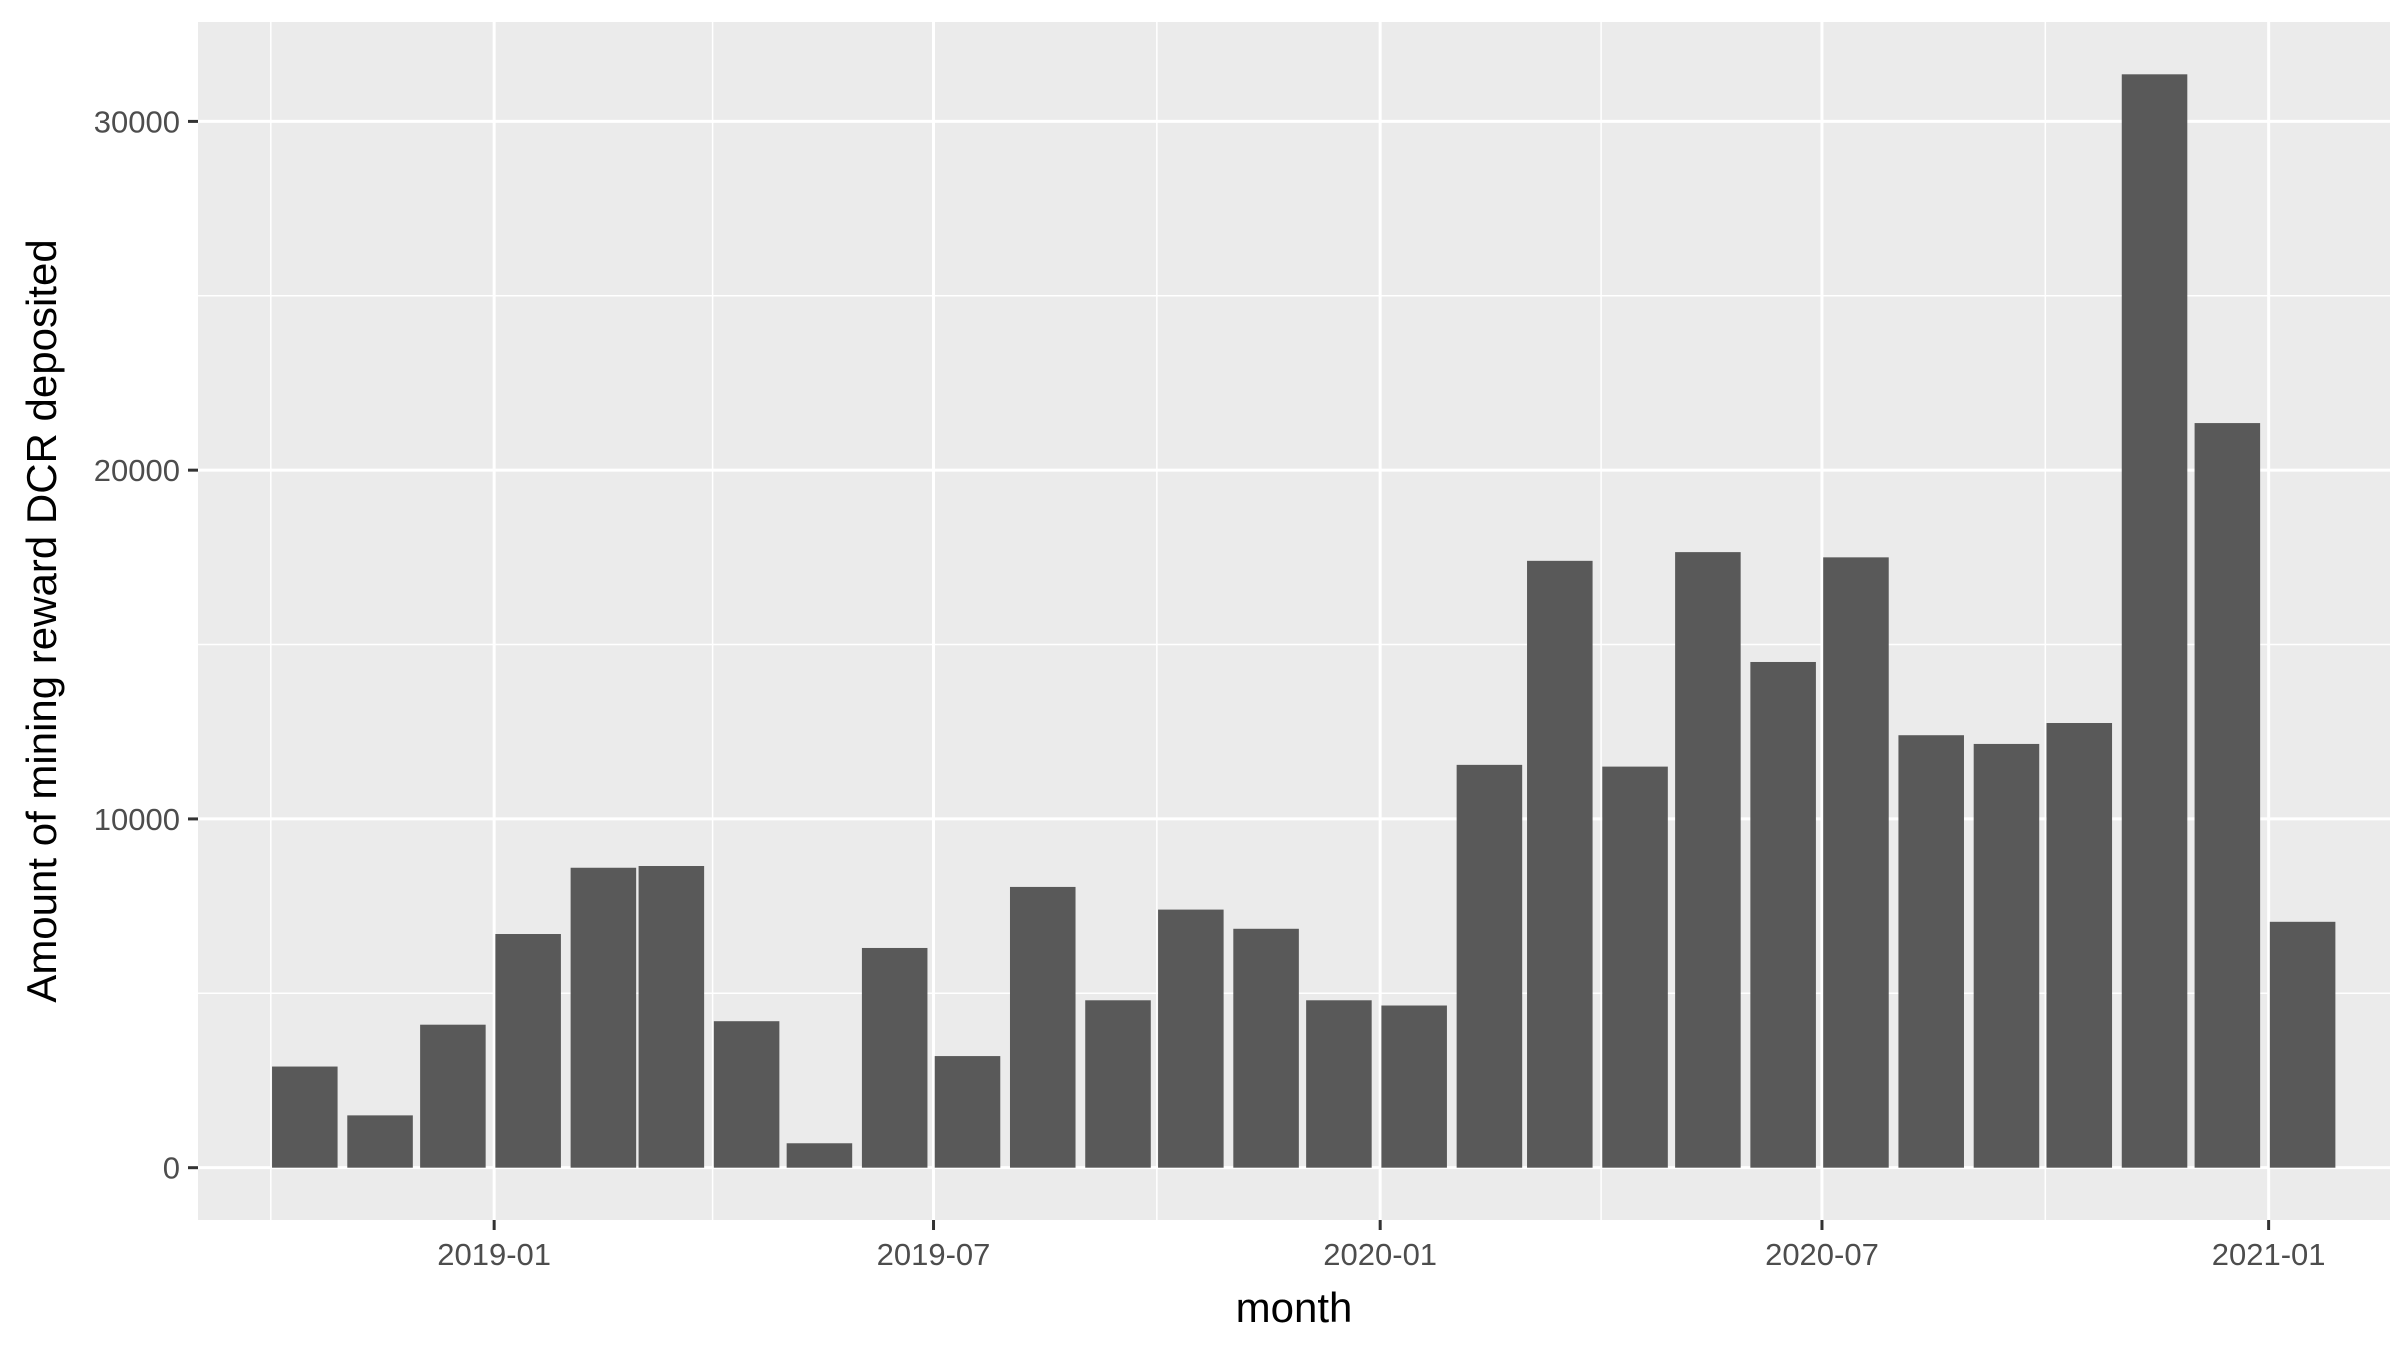 Image resolution: width=2400 pixels, height=1350 pixels. Describe the element at coordinates (2269, 1254) in the screenshot. I see `x-tick-label: 2021-01` at that location.